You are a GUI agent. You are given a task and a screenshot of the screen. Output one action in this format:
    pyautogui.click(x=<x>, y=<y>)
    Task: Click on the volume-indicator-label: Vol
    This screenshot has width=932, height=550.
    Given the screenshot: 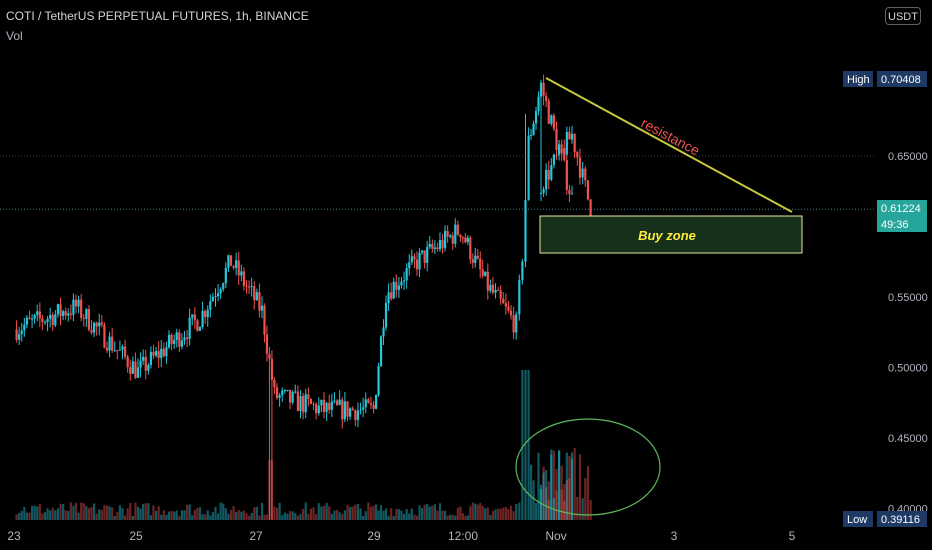 What is the action you would take?
    pyautogui.click(x=14, y=36)
    